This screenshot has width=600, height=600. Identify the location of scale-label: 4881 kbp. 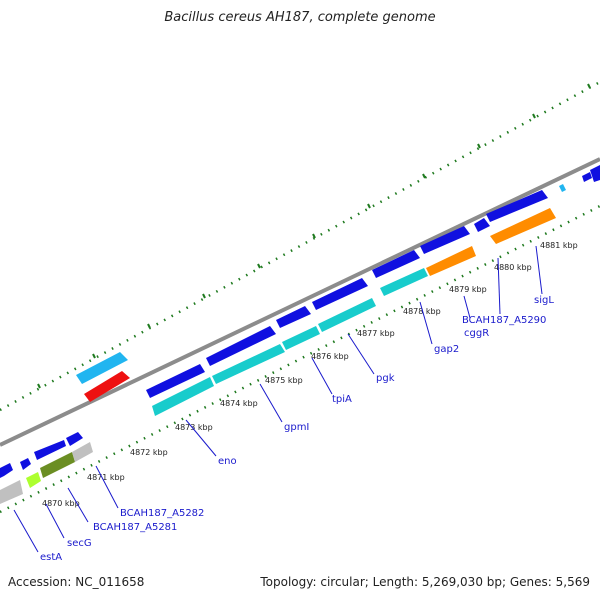
(559, 245).